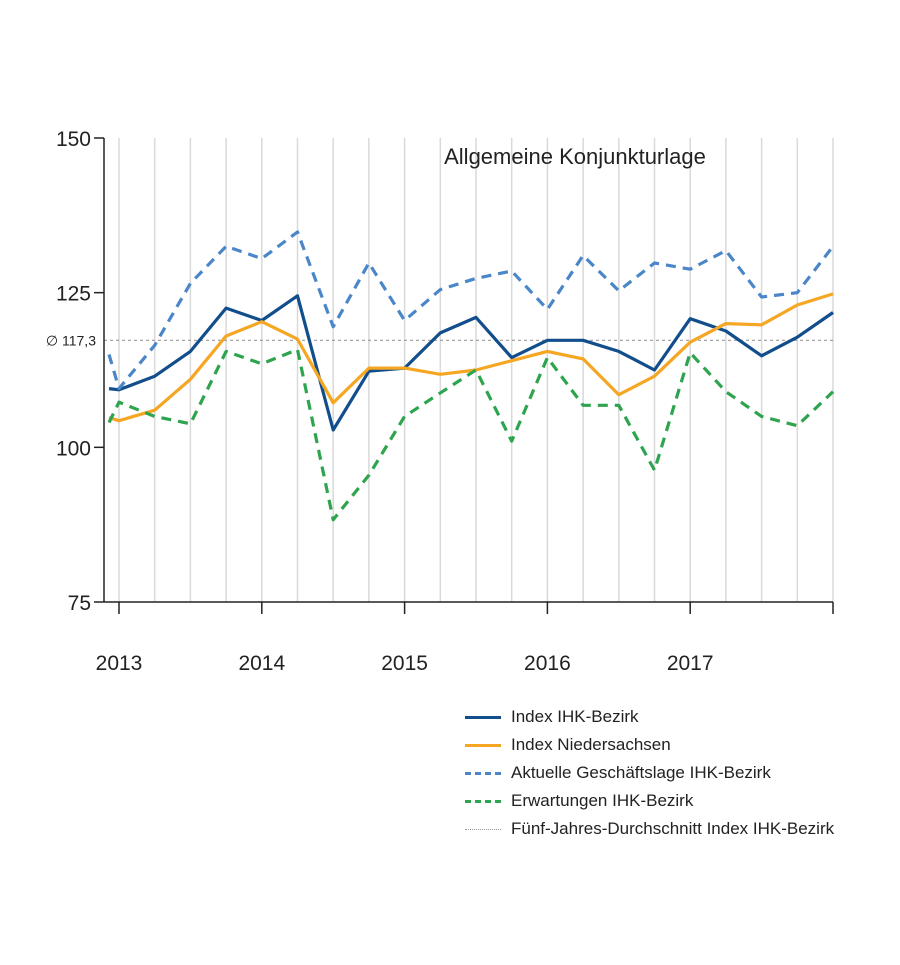 This screenshot has height=965, width=900. What do you see at coordinates (649, 717) in the screenshot?
I see `legend-item: Index IHK-Bezirk` at bounding box center [649, 717].